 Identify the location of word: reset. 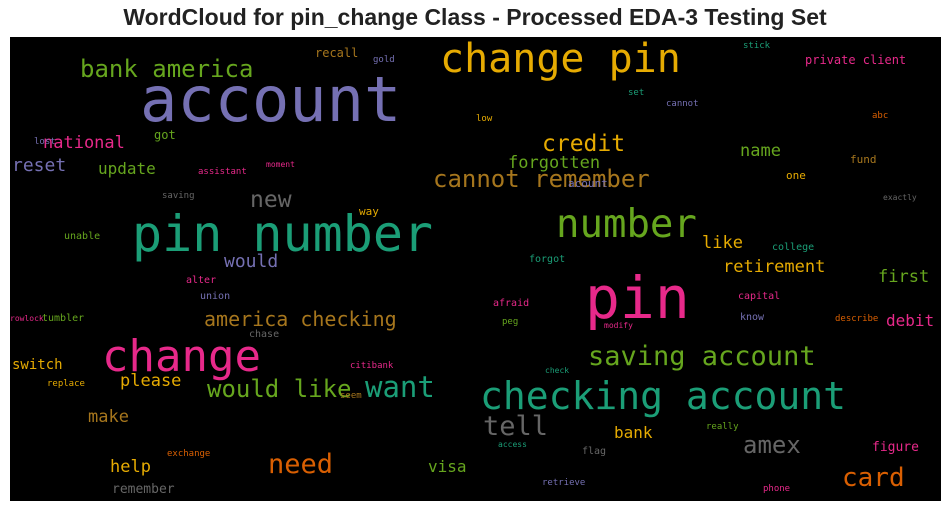
(39, 165).